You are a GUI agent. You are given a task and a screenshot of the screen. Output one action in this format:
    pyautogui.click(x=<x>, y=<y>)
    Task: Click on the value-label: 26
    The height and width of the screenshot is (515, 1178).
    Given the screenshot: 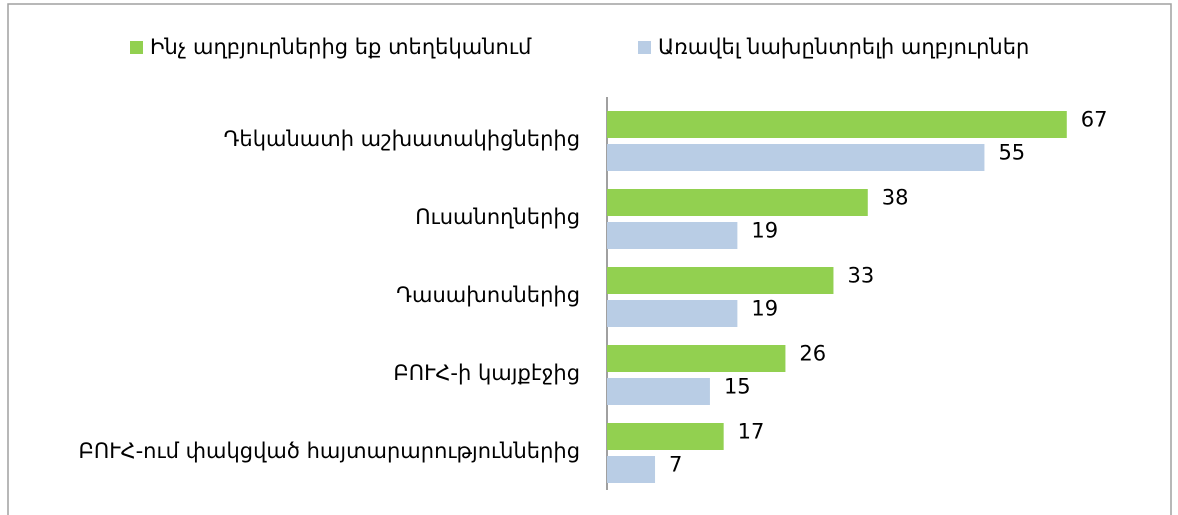 What is the action you would take?
    pyautogui.click(x=812, y=354)
    